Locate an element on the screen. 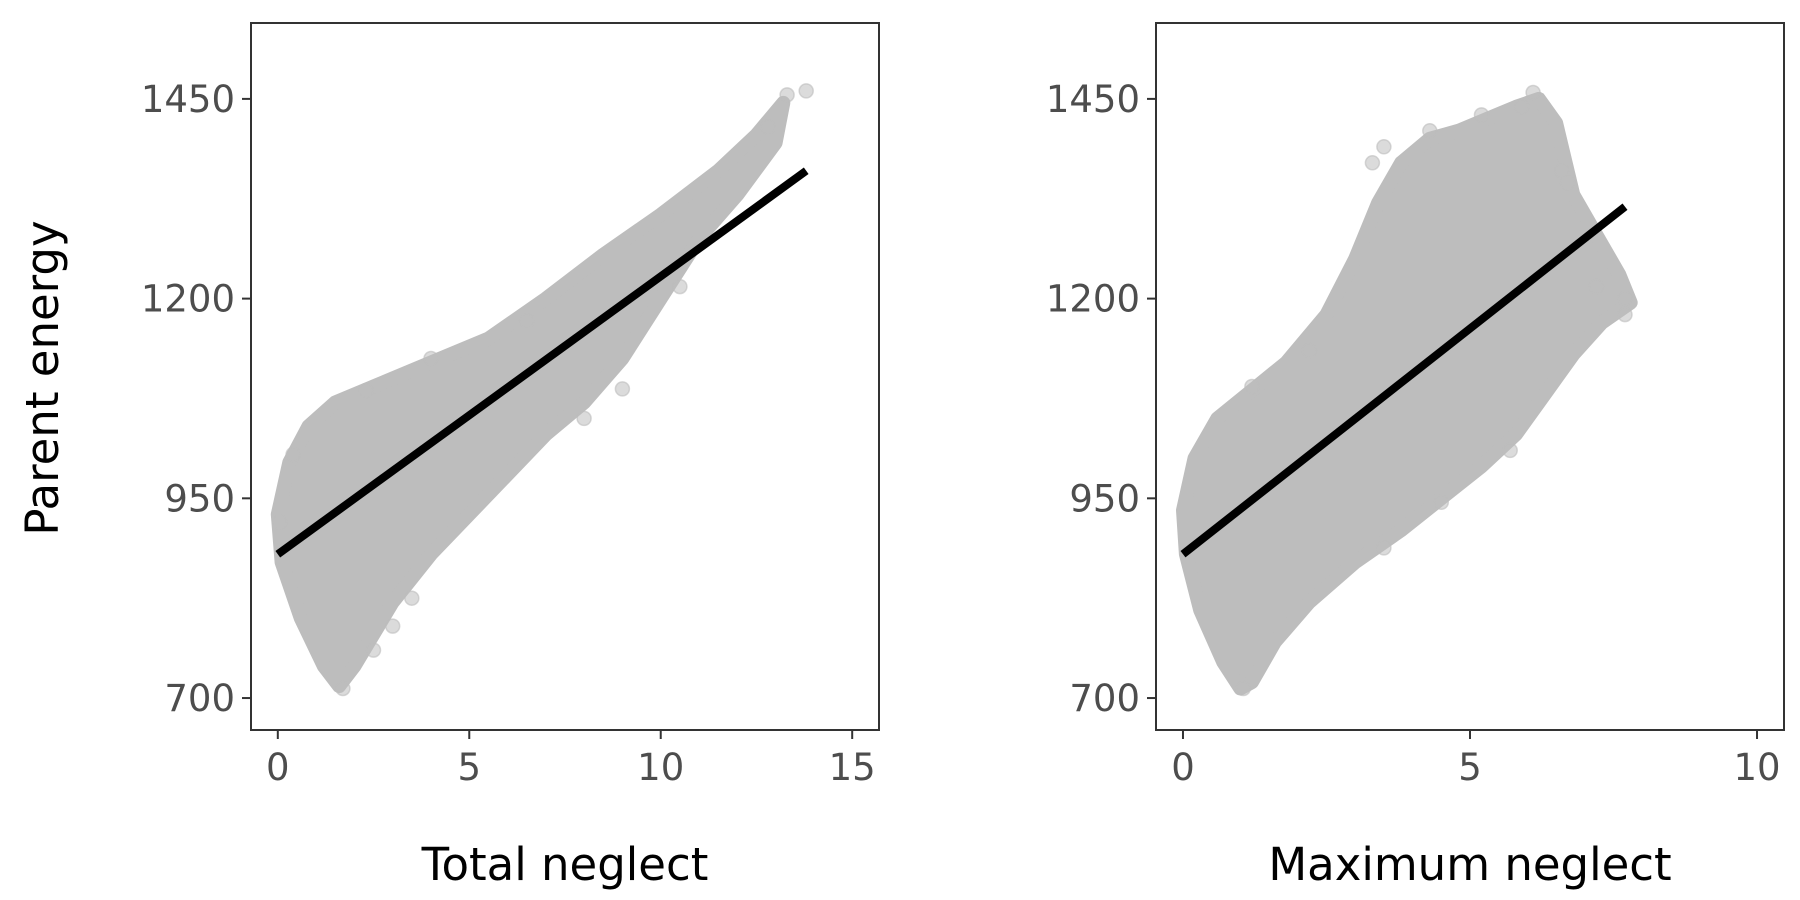 This screenshot has width=1800, height=900. x-axis-title-maximum-neglect: Maximum neglect is located at coordinates (1469, 864).